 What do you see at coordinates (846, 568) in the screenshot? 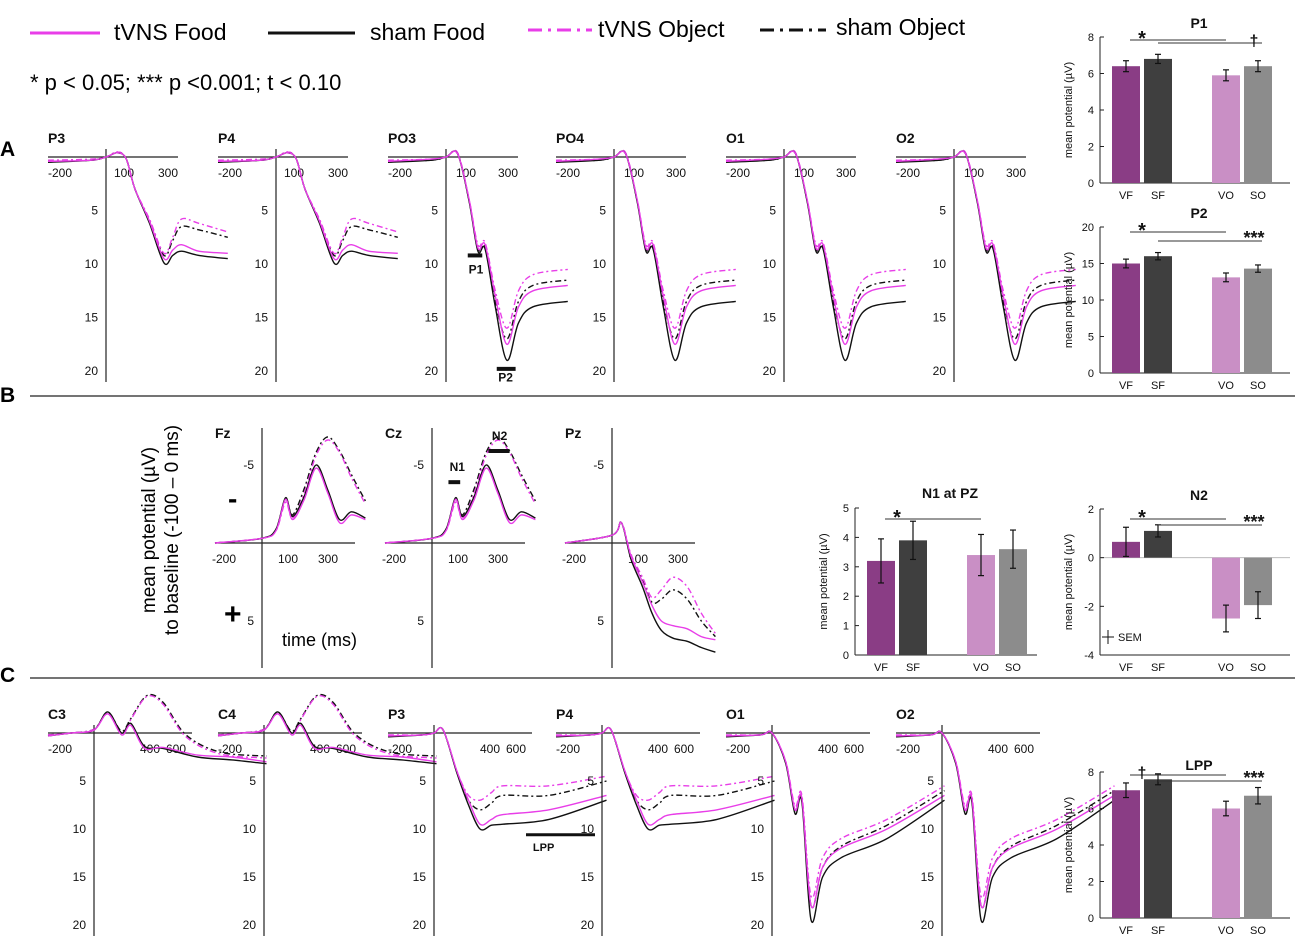
I see `y-tick-label: 3` at bounding box center [846, 568].